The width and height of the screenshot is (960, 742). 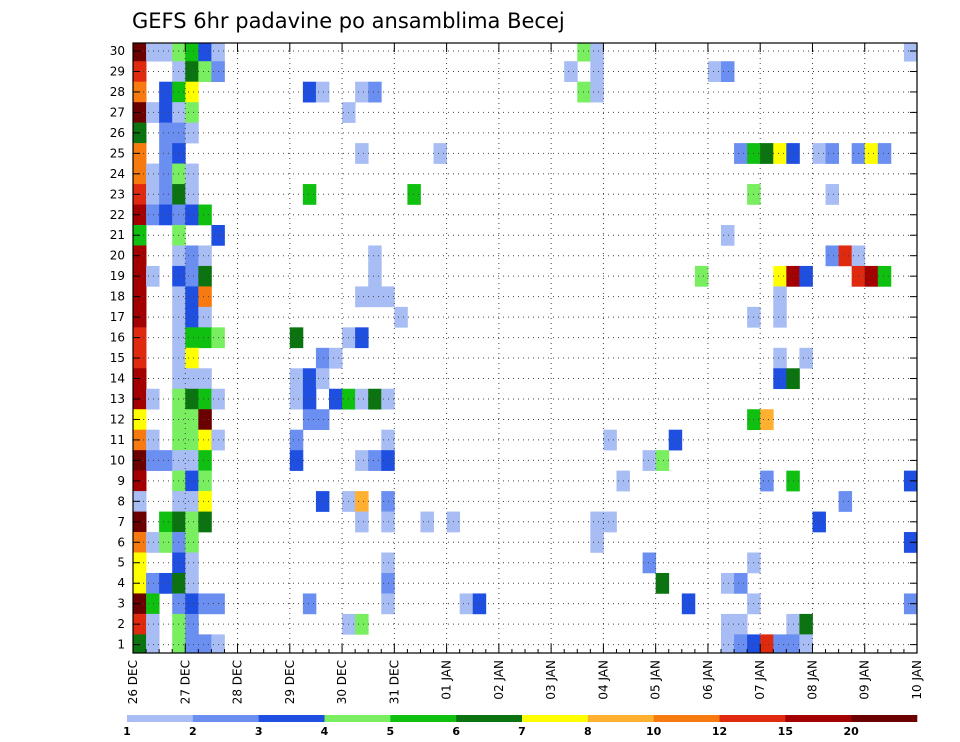 What do you see at coordinates (127, 731) in the screenshot?
I see `colorbar-label: 1` at bounding box center [127, 731].